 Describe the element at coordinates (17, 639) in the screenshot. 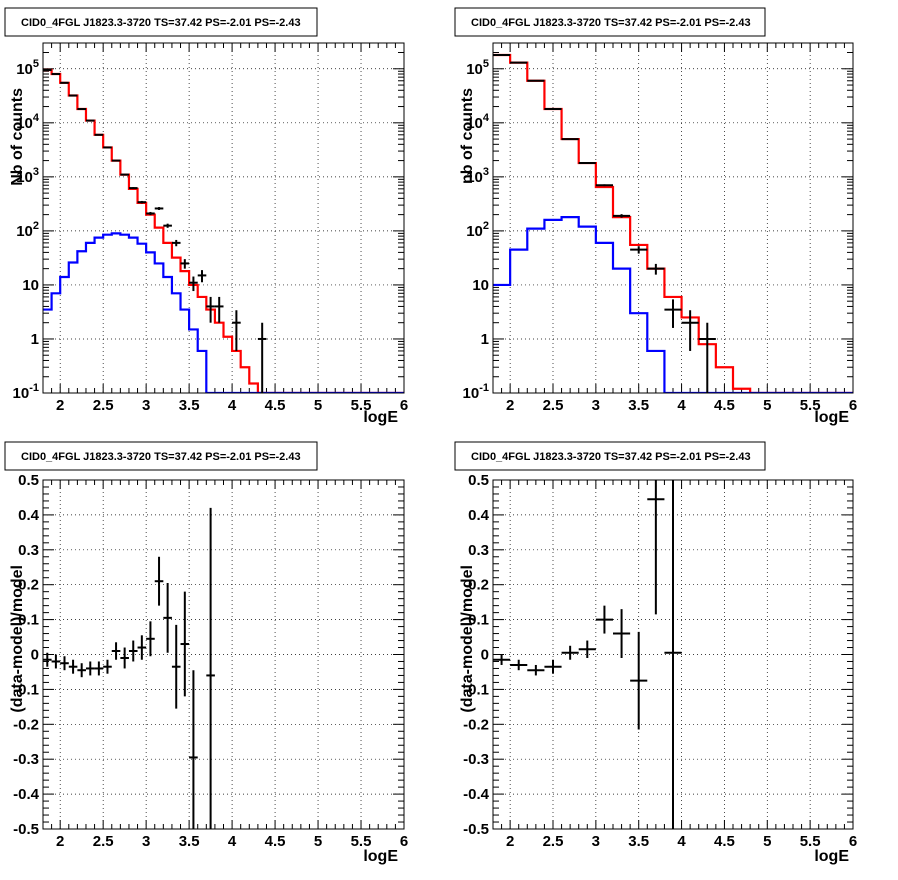

I see `y-axis-label: (data-model)/model` at that location.